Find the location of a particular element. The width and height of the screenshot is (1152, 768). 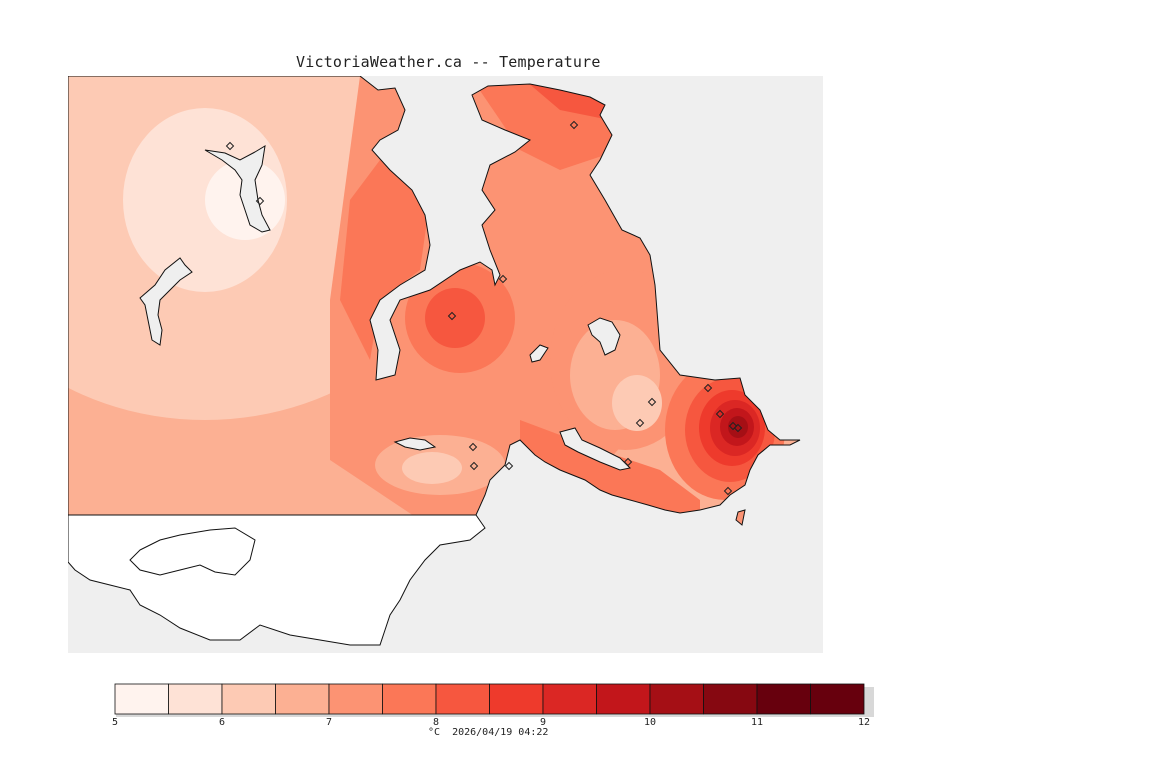

legend-caption: °C 2026/04/19 04:22 is located at coordinates (488, 732).